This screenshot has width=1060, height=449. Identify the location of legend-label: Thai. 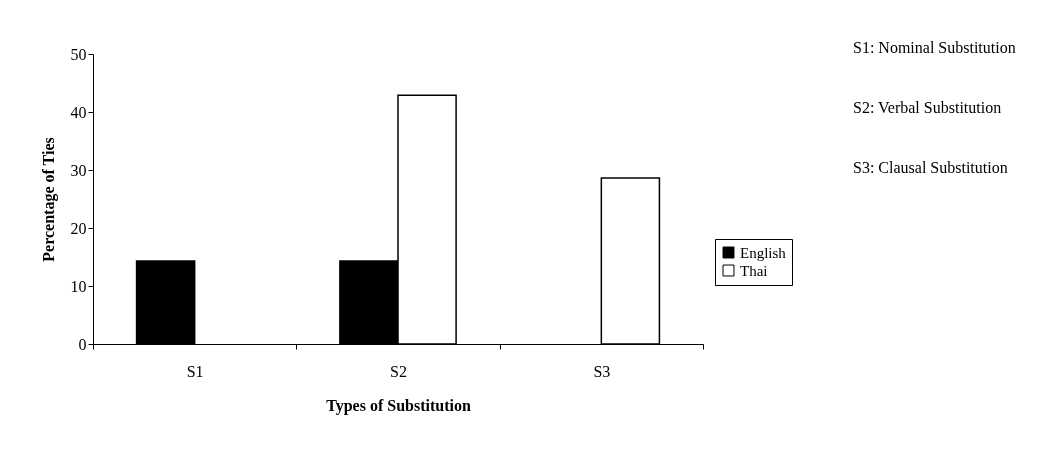
(754, 270).